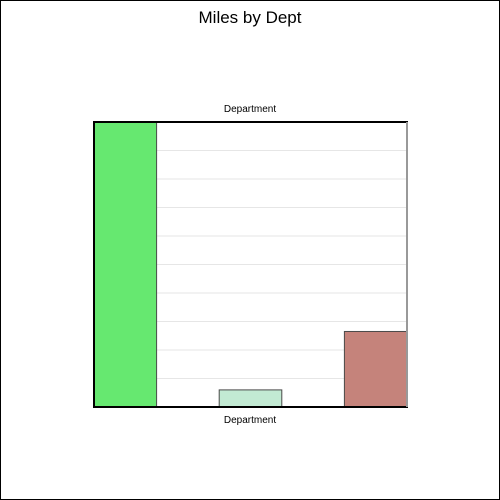 Image resolution: width=500 pixels, height=500 pixels. Describe the element at coordinates (250, 420) in the screenshot. I see `x-axis-label-bottom: Department` at that location.